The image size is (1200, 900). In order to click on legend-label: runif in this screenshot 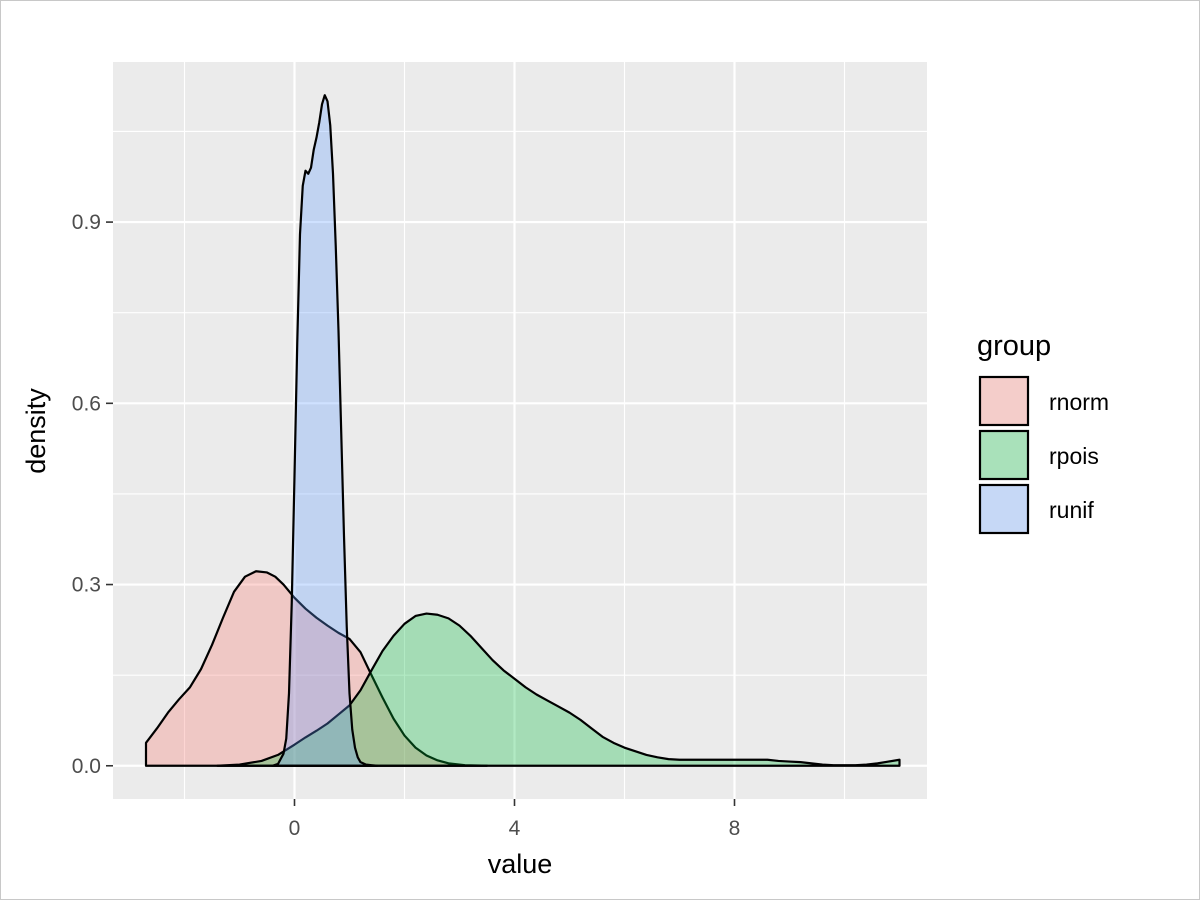, I will do `click(1071, 510)`.